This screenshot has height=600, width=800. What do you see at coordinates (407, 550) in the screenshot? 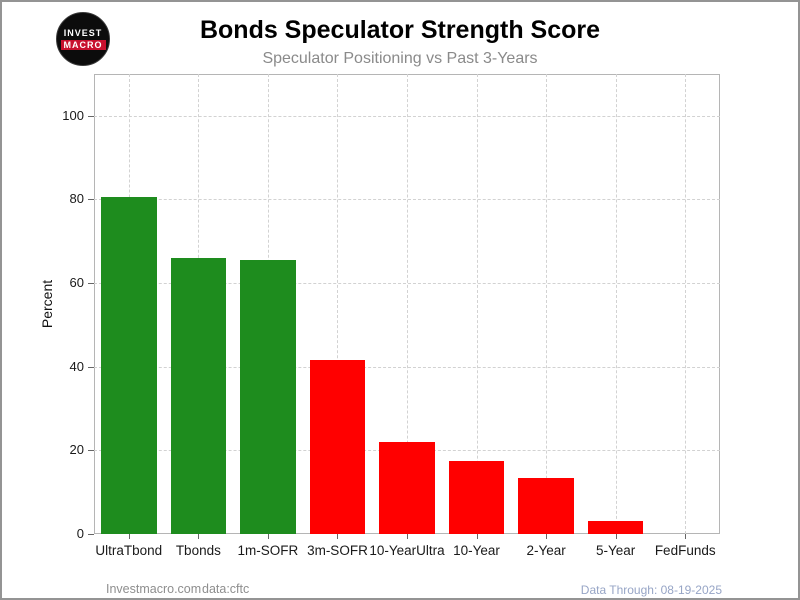
I see `x-tick-label: 10-YearUltra` at bounding box center [407, 550].